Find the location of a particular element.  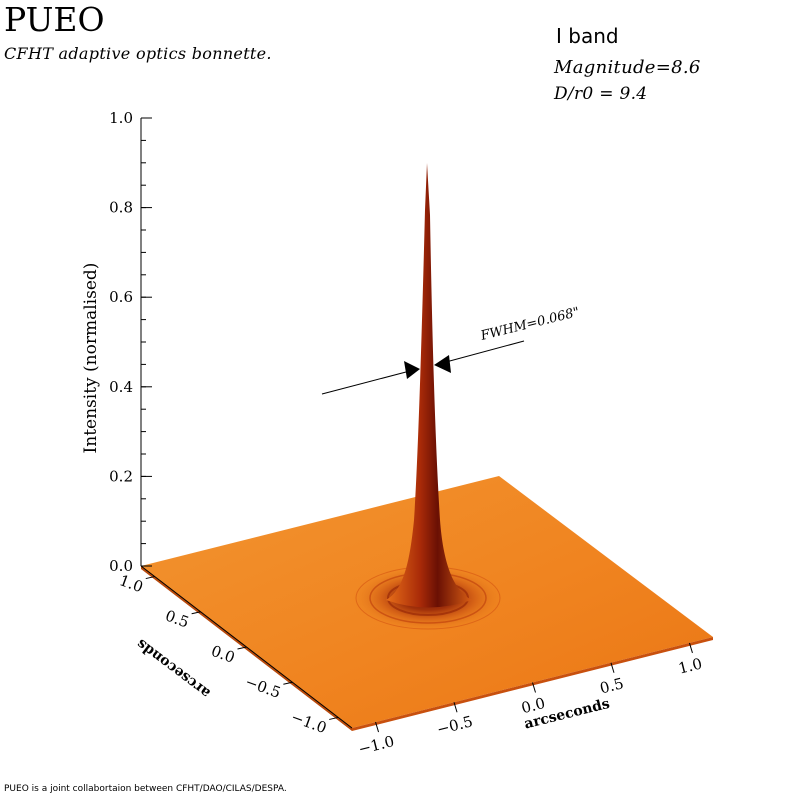

magnitude-label: Magnitude=8.6 is located at coordinates (627, 67).